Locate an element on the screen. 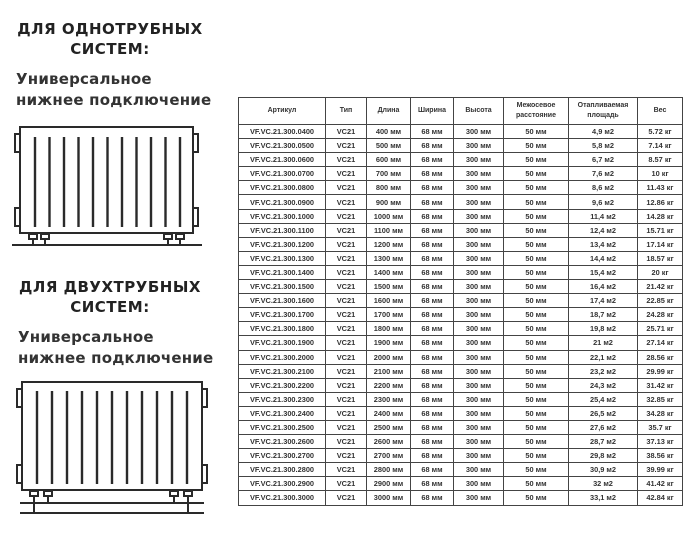 The image size is (700, 535). table-cell: 8,6 м2 is located at coordinates (603, 188).